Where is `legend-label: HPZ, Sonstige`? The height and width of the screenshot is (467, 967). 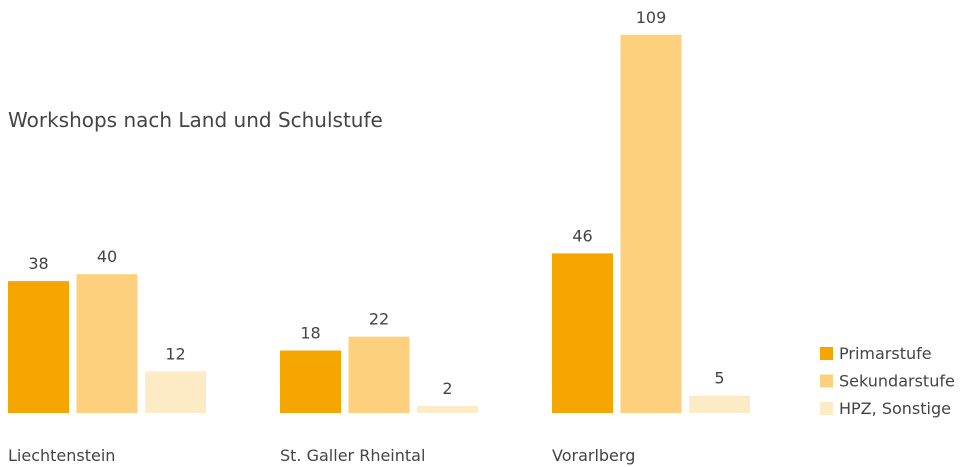 legend-label: HPZ, Sonstige is located at coordinates (895, 408).